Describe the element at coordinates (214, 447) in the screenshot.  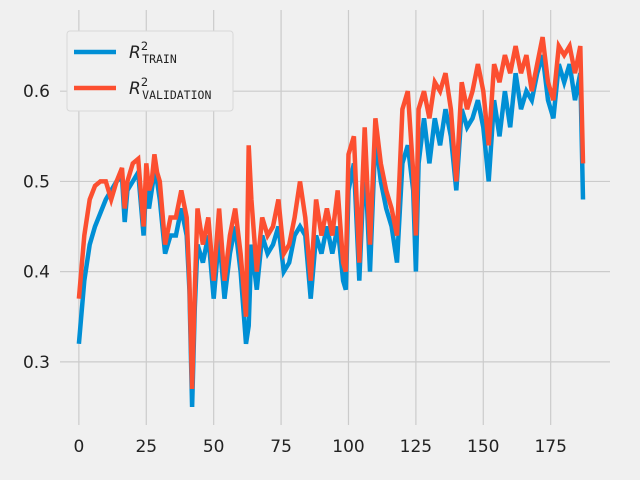
I see `x-tick-label: 50` at that location.